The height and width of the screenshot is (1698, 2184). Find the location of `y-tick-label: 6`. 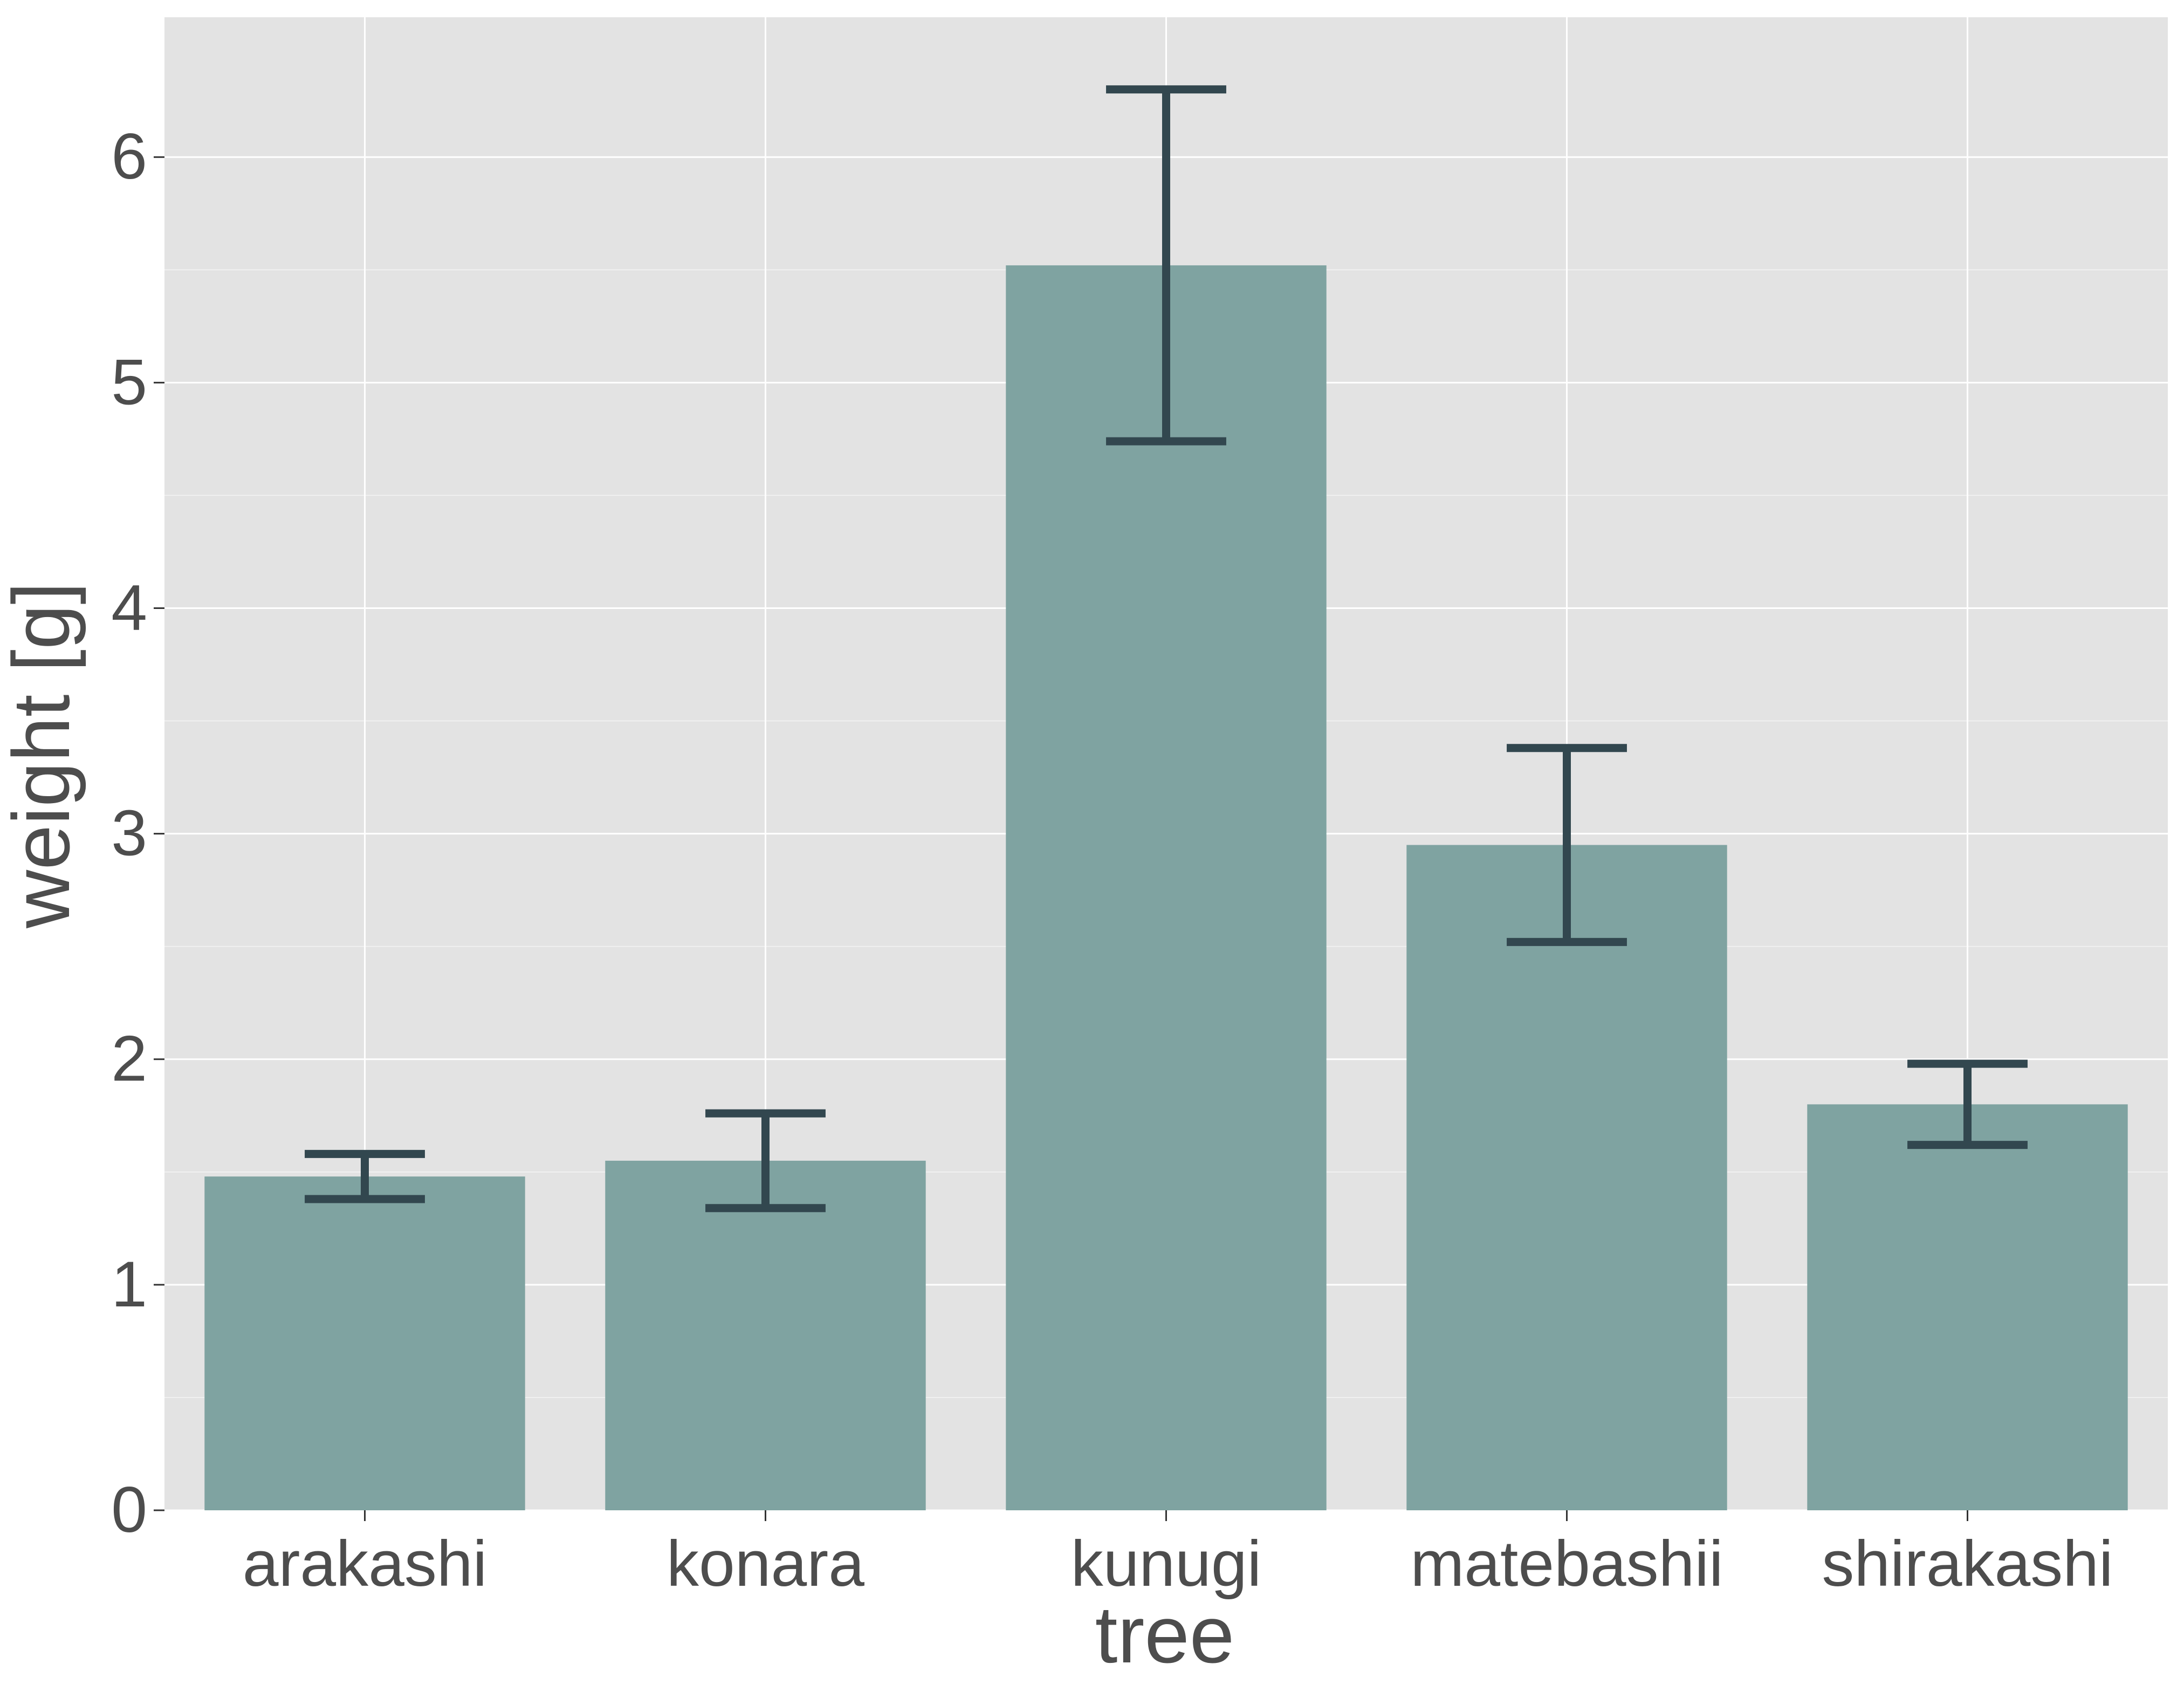

y-tick-label: 6 is located at coordinates (129, 156).